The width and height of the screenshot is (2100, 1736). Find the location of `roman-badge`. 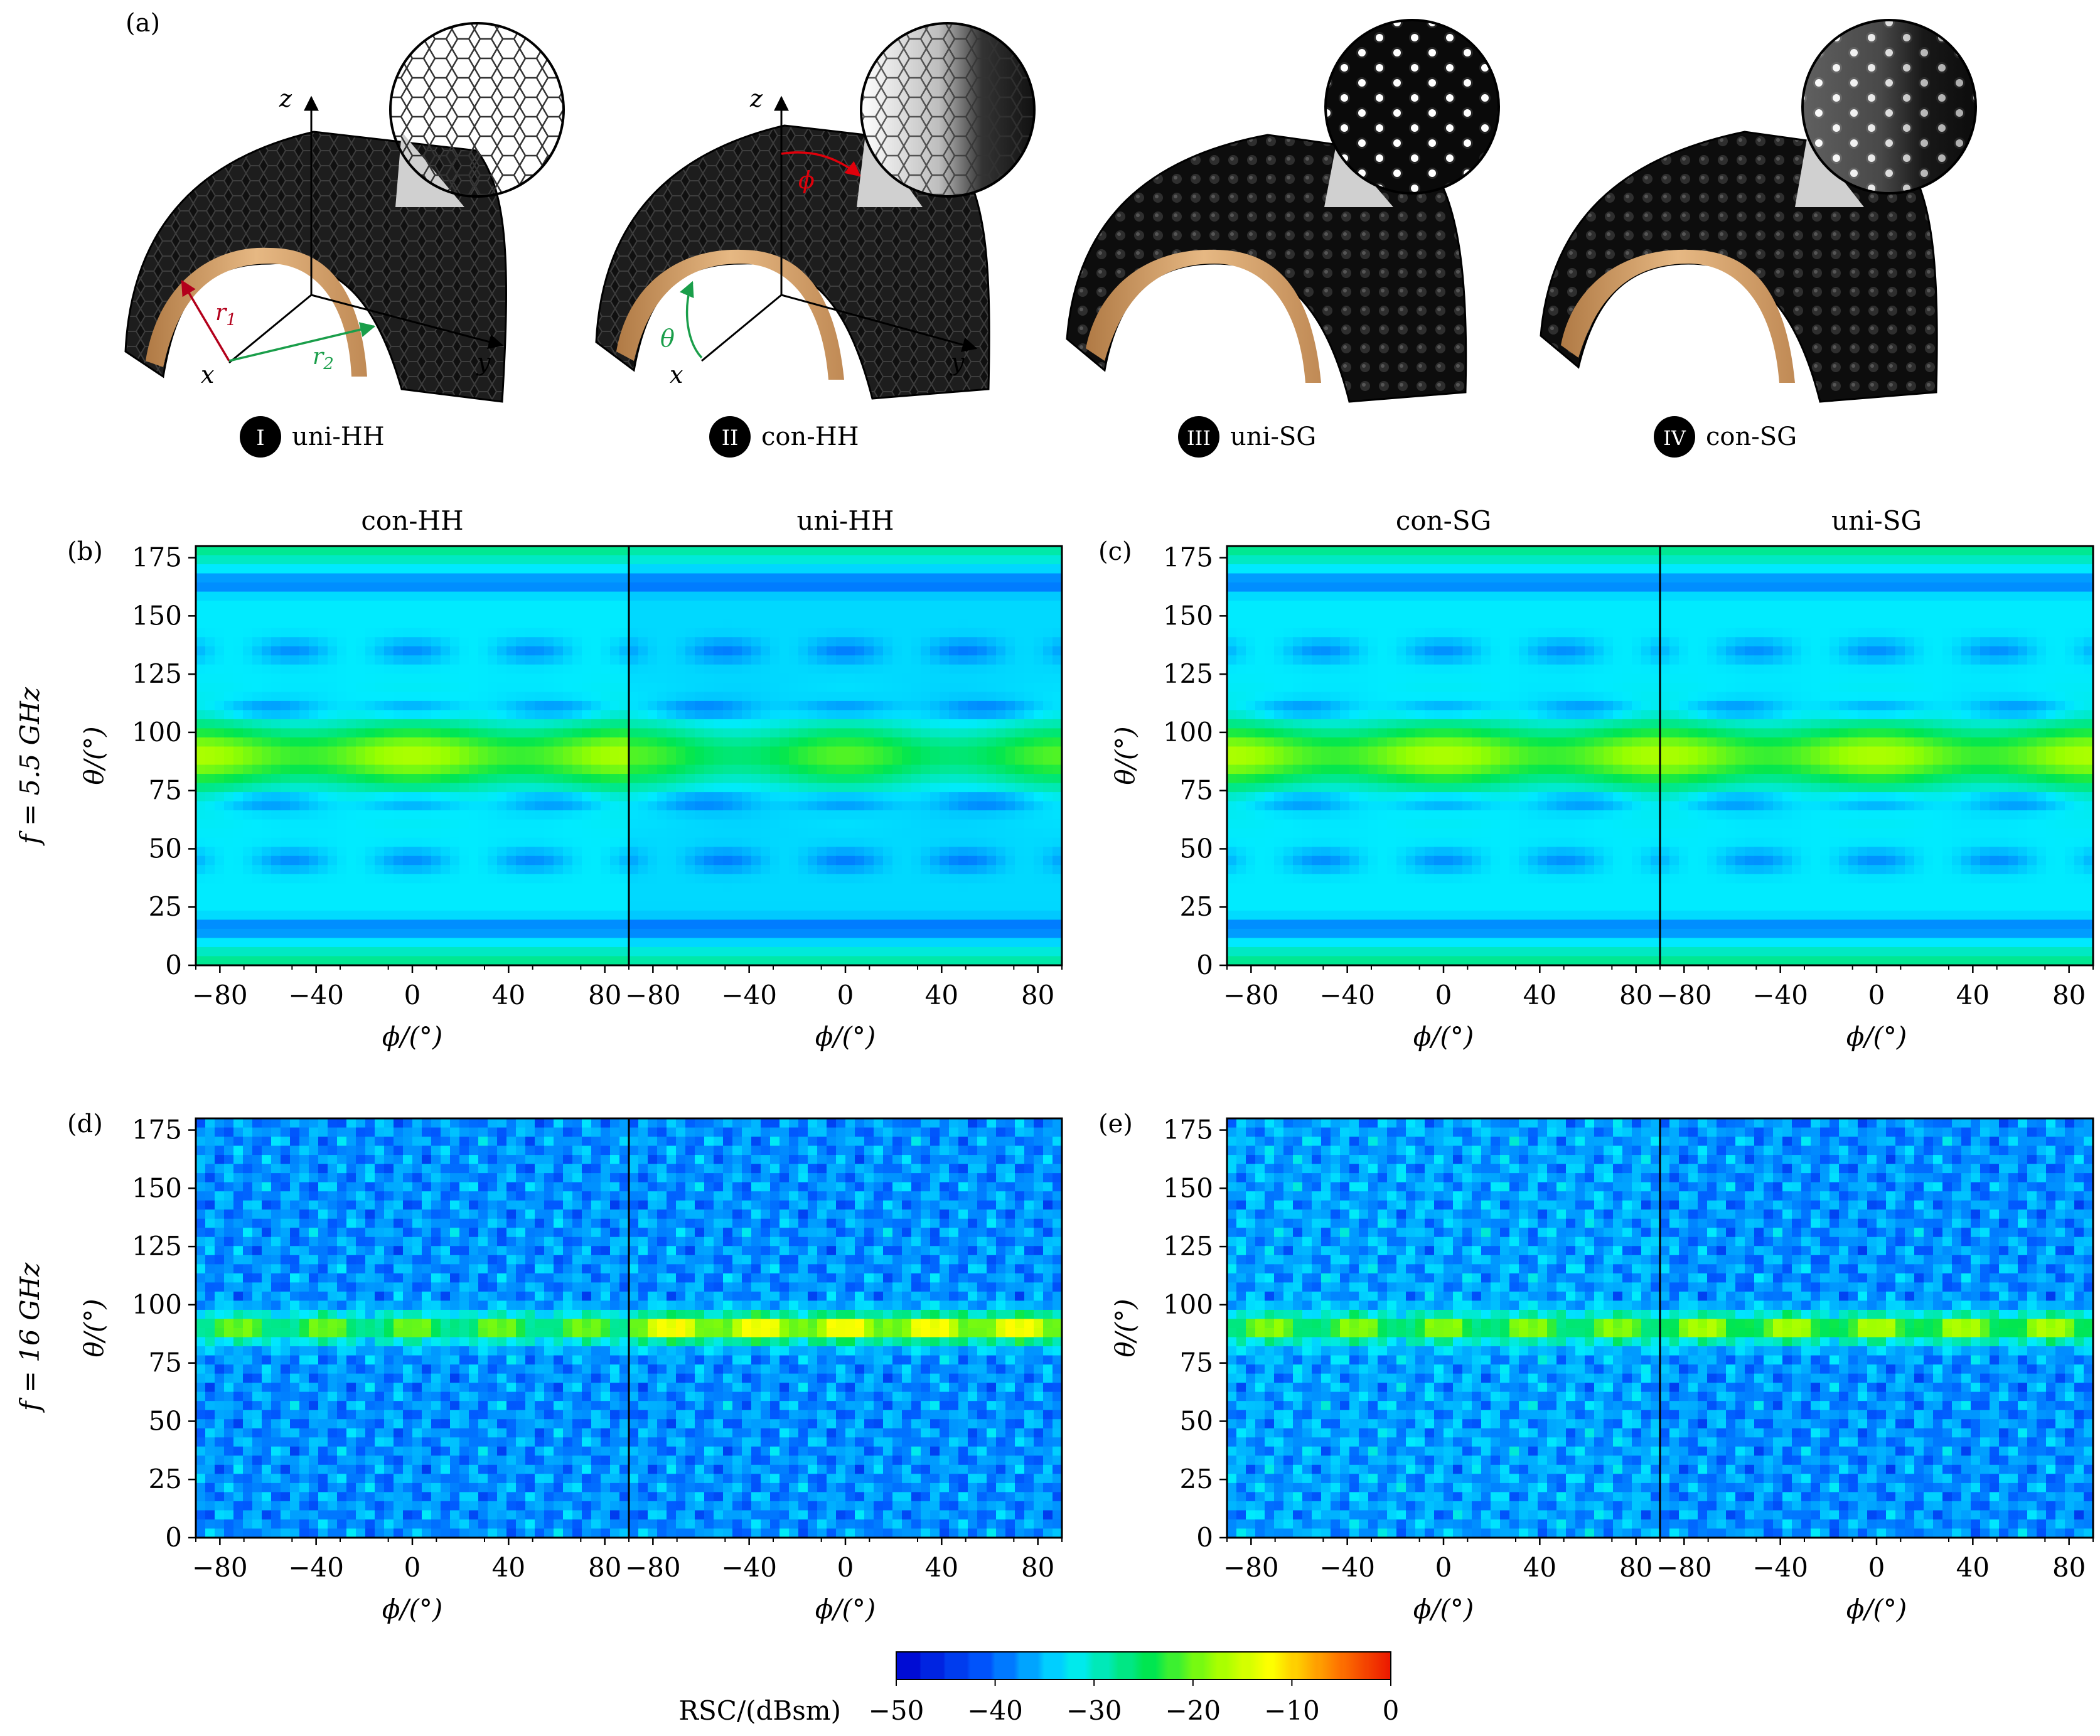

roman-badge is located at coordinates (1674, 437).